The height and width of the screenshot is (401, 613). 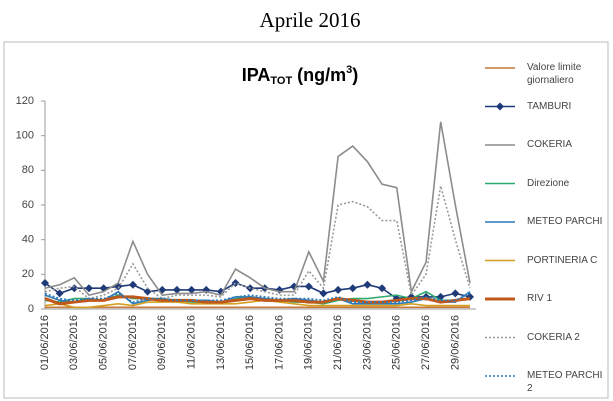 I want to click on legend-marker, so click(x=500, y=106).